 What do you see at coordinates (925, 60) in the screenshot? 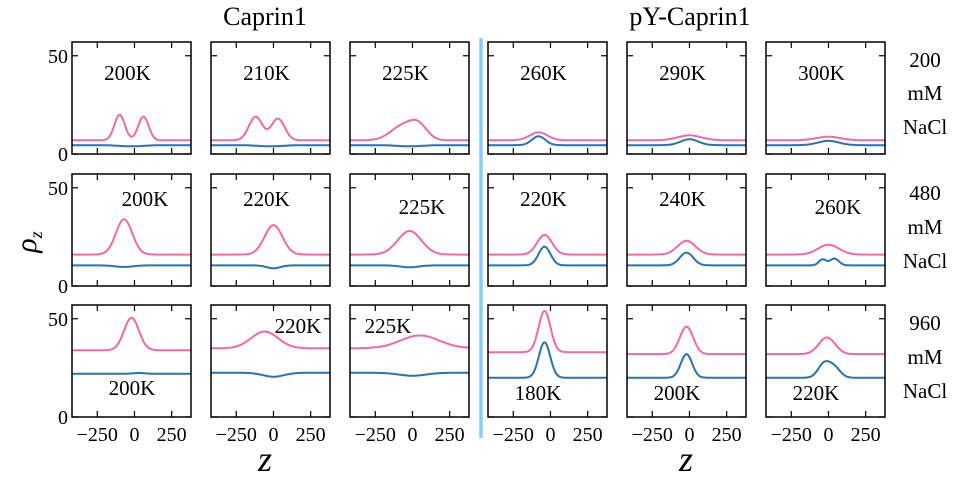
I see `row-label-concentration: 200` at bounding box center [925, 60].